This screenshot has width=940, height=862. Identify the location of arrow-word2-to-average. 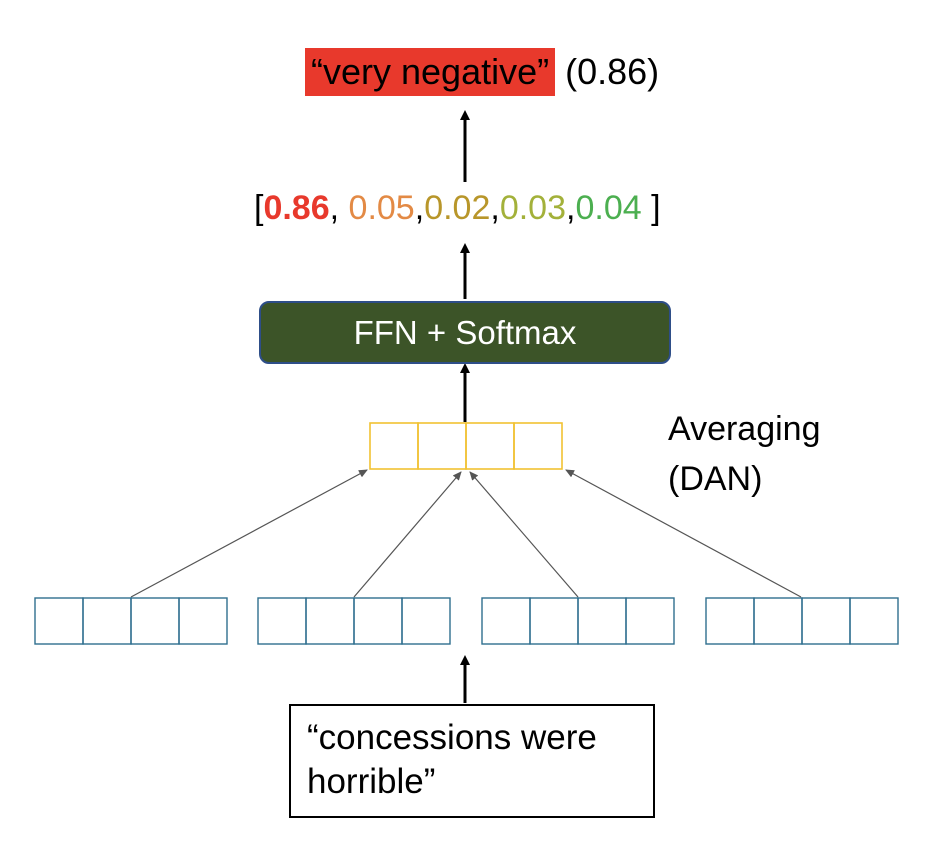
(407, 534).